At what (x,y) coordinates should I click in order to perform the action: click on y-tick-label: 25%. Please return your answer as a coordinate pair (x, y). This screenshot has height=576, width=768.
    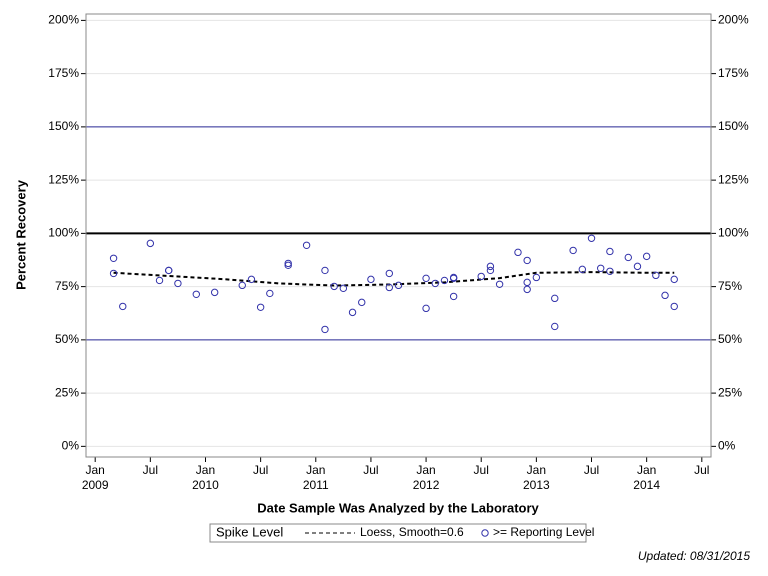
    Looking at the image, I should click on (67, 392).